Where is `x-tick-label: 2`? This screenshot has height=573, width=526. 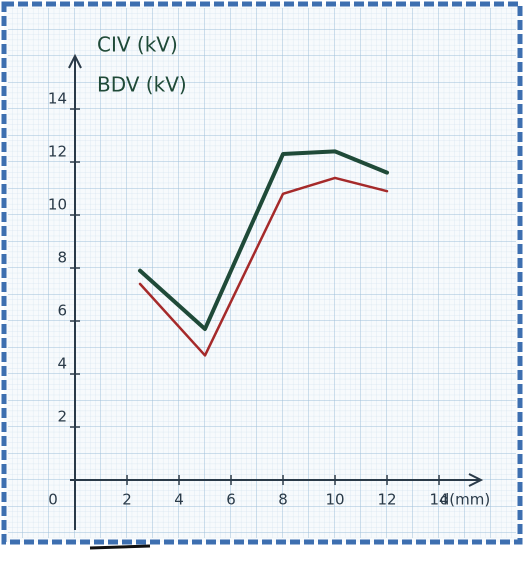
x-tick-label: 2 is located at coordinates (127, 500).